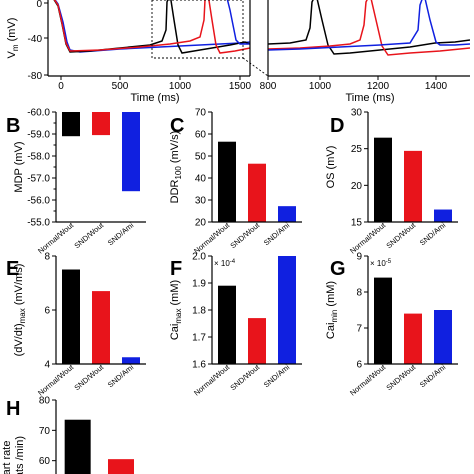 This screenshot has height=474, width=474. Describe the element at coordinates (35, 76) in the screenshot. I see `ytick-minus80: -80` at that location.